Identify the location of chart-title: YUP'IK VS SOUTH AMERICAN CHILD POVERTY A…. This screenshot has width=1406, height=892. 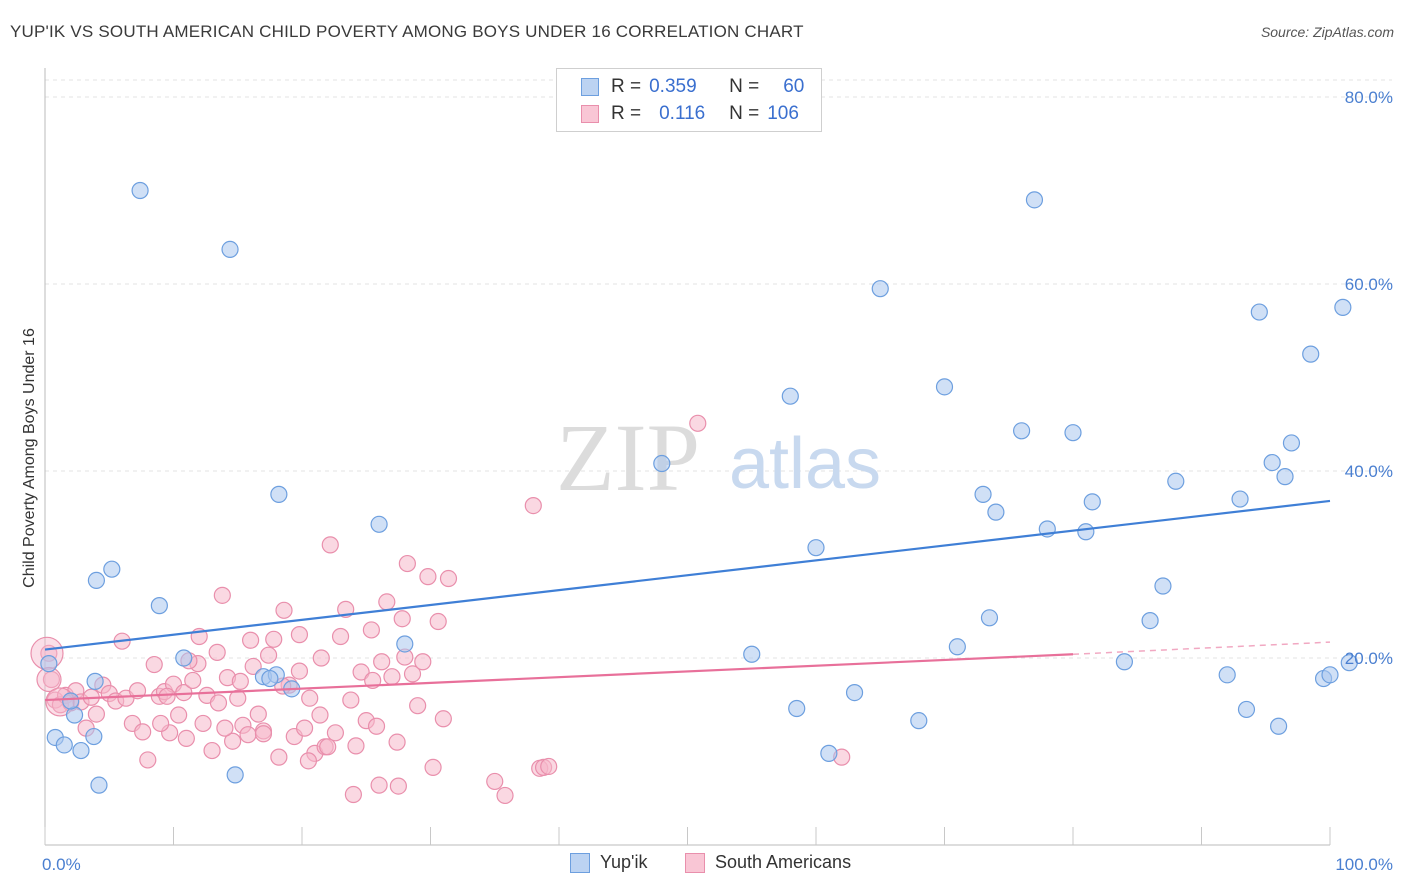
(407, 31).